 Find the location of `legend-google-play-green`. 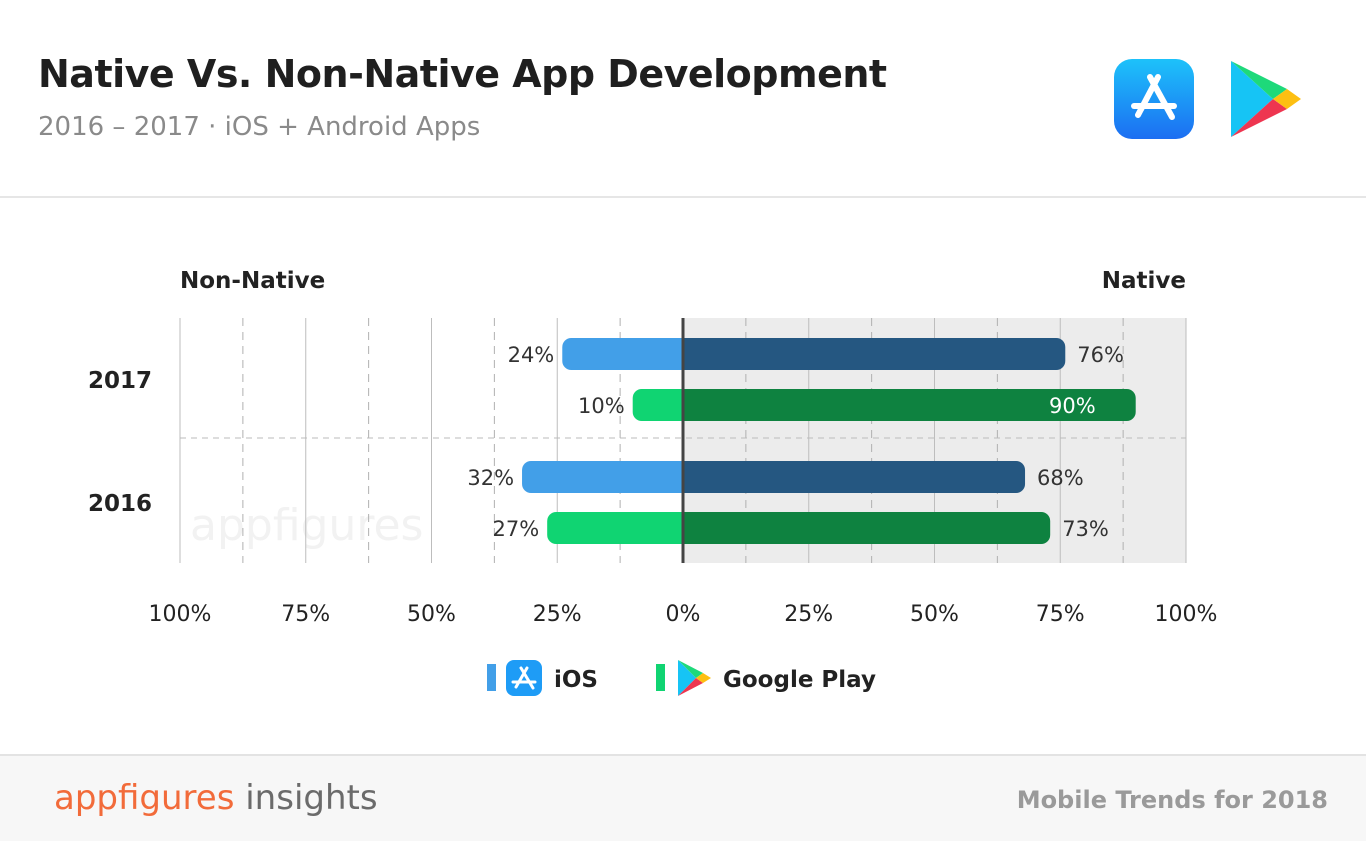

legend-google-play-green is located at coordinates (690, 669).